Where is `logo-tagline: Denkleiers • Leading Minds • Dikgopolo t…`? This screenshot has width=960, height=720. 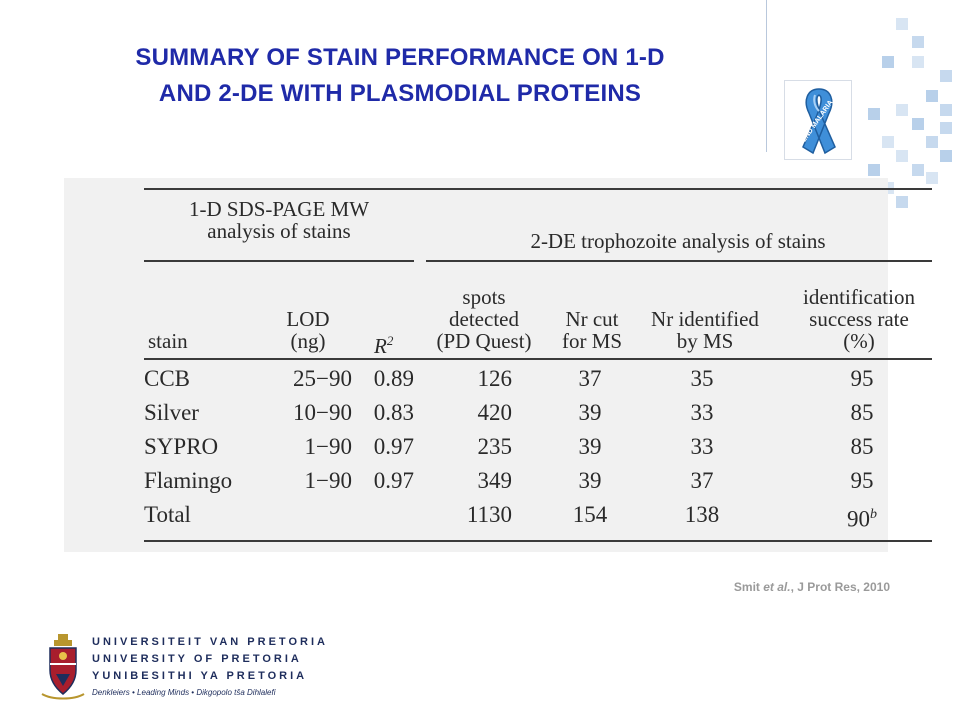 logo-tagline: Denkleiers • Leading Minds • Dikgopolo t… is located at coordinates (184, 692).